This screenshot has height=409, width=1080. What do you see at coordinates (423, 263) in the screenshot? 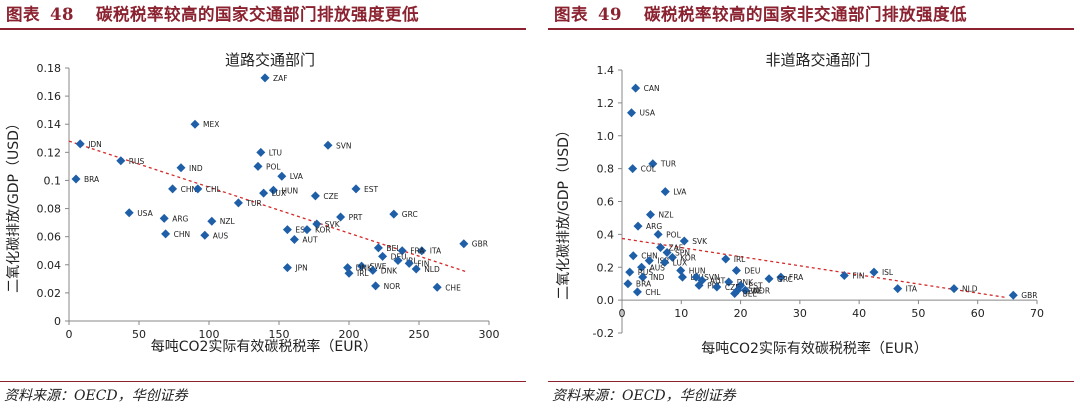
I see `data-label-fin: FIN` at bounding box center [423, 263].